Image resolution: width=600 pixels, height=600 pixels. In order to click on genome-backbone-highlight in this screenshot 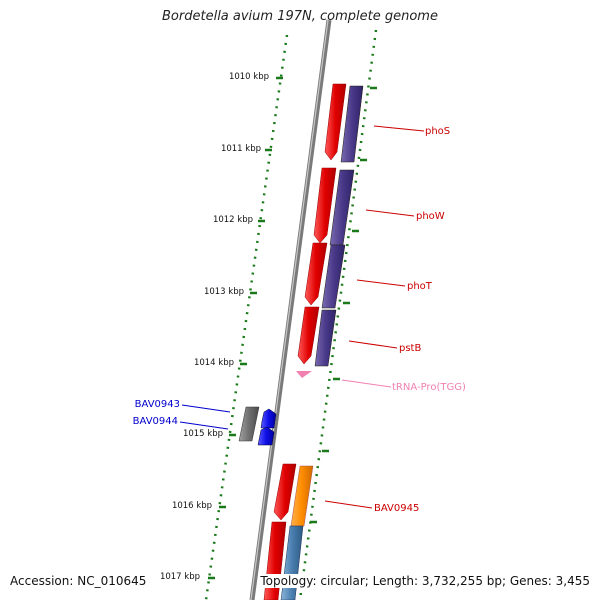, I will do `click(289, 309)`.